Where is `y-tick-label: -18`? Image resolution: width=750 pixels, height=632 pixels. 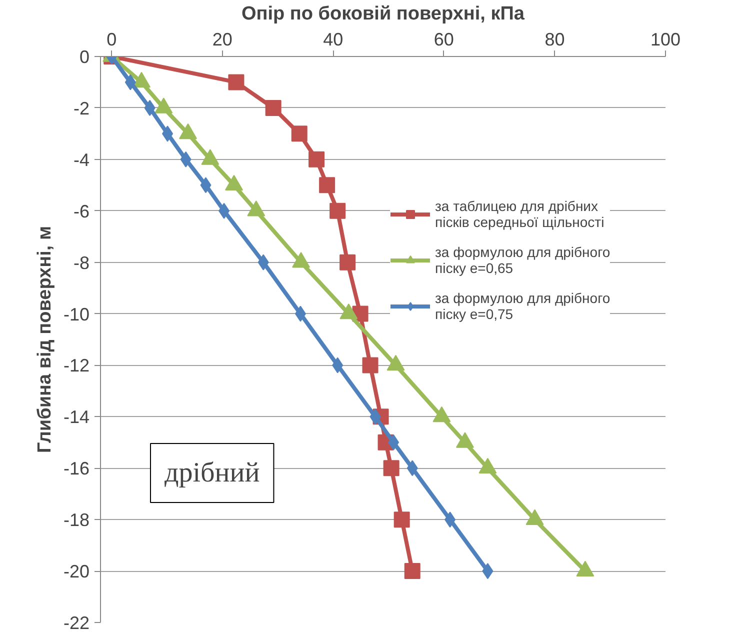
y-tick-label: -18 is located at coordinates (76, 520).